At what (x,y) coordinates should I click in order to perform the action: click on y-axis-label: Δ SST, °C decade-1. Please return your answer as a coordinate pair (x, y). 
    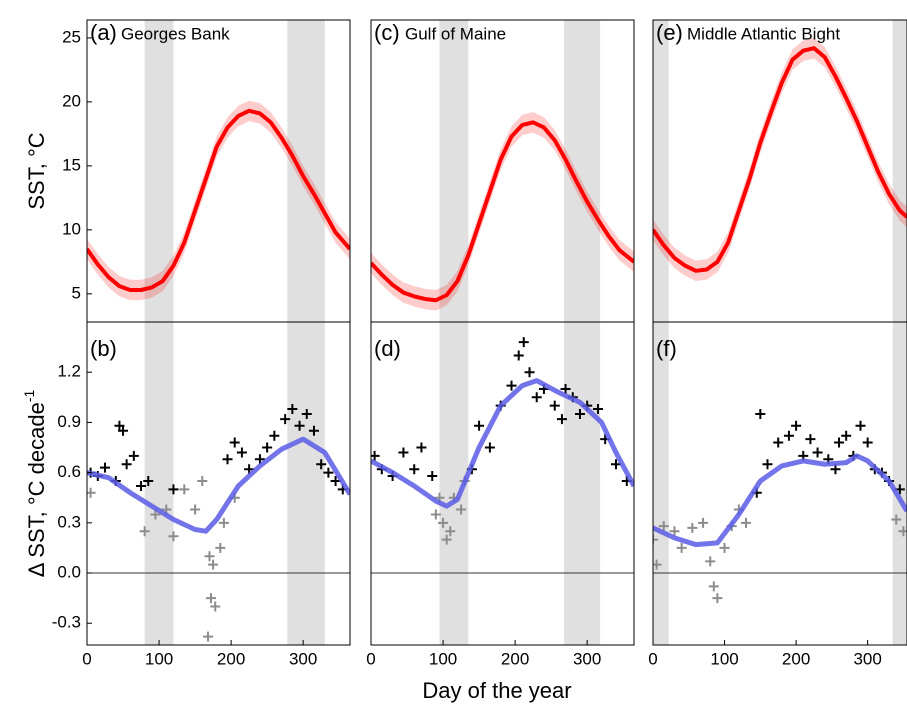
    Looking at the image, I should click on (35, 483).